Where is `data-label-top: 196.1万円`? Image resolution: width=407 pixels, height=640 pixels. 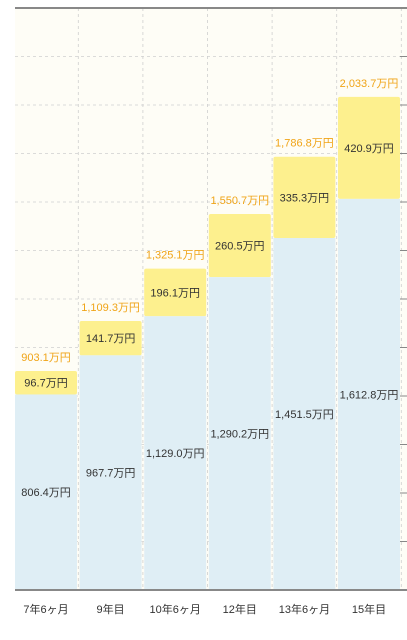 data-label-top: 196.1万円 is located at coordinates (175, 293).